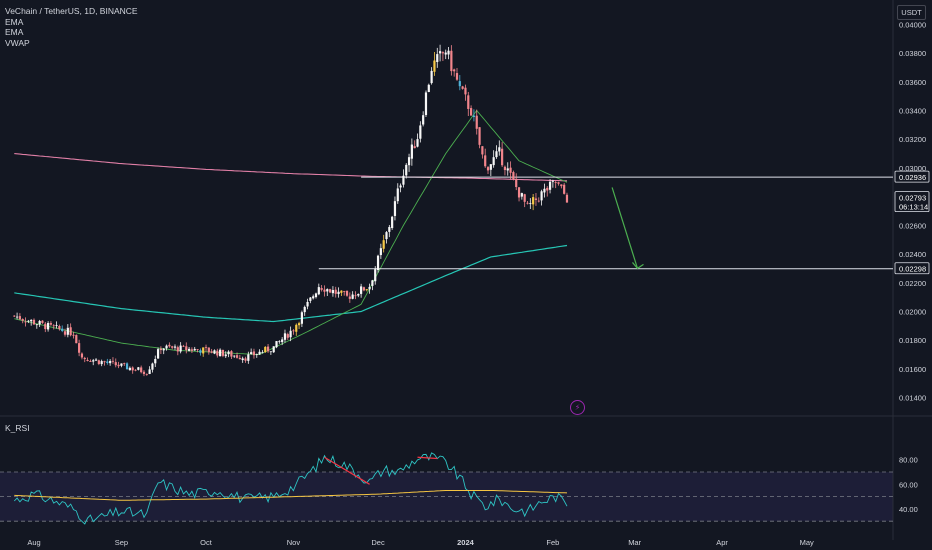  Describe the element at coordinates (638, 266) in the screenshot. I see `projection-arrow-head` at that location.